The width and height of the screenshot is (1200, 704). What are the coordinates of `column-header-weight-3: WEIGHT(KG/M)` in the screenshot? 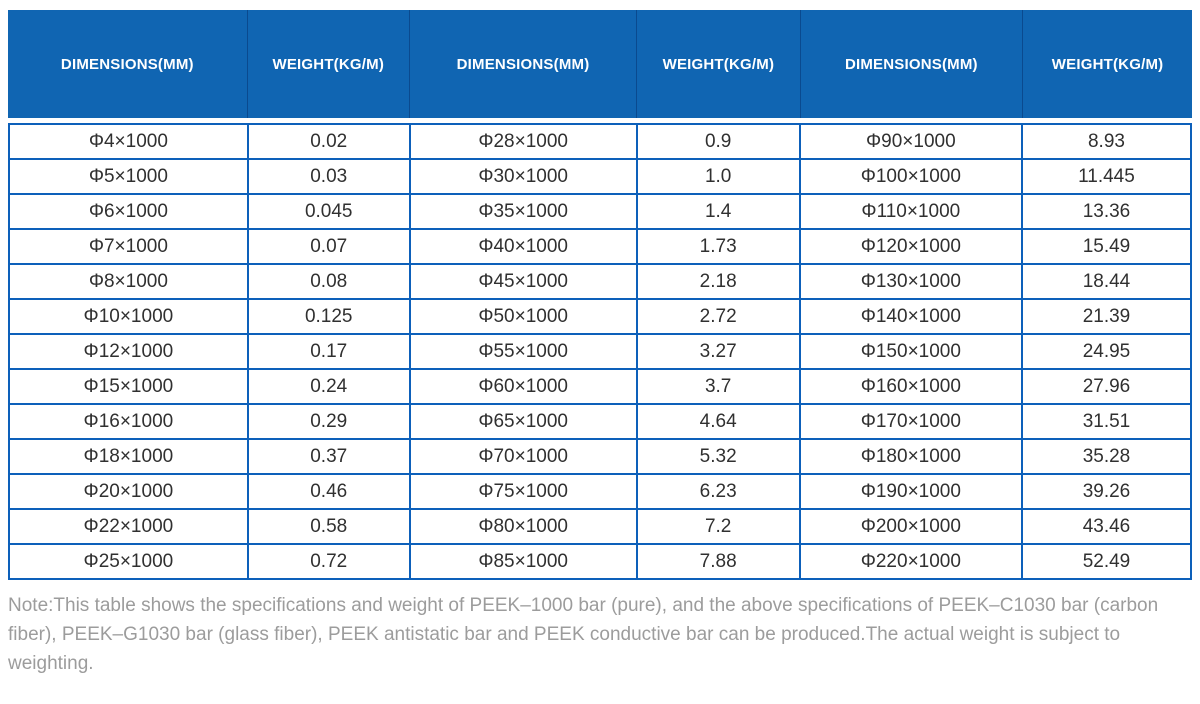 It's located at (1107, 64).